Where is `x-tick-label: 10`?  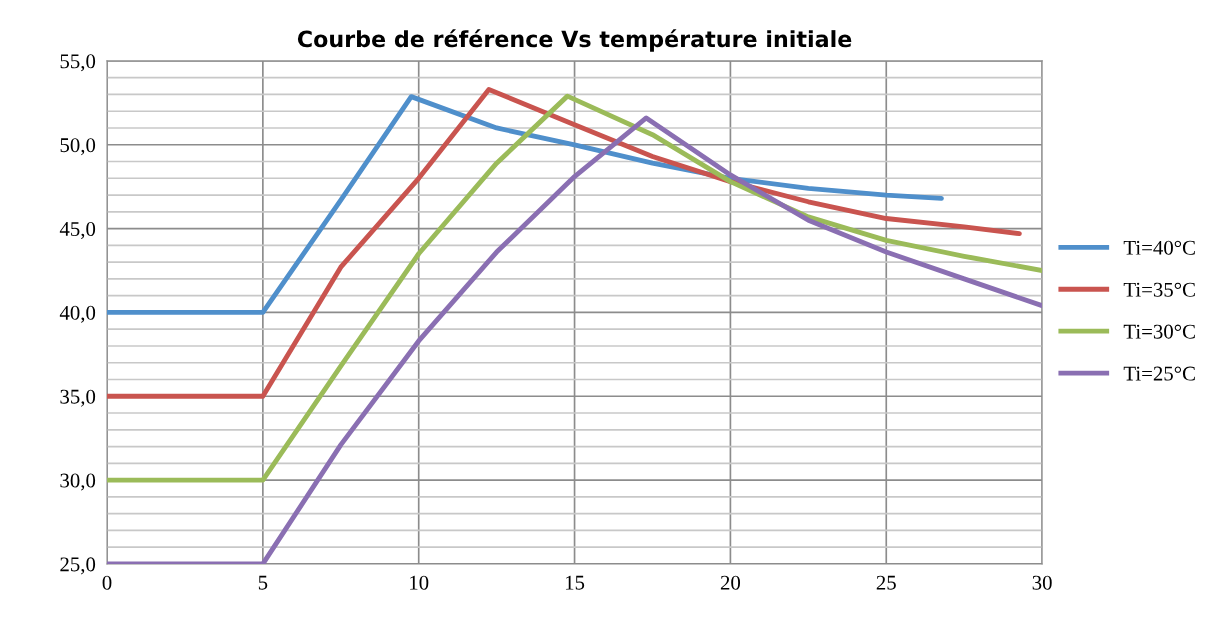
x-tick-label: 10 is located at coordinates (419, 582).